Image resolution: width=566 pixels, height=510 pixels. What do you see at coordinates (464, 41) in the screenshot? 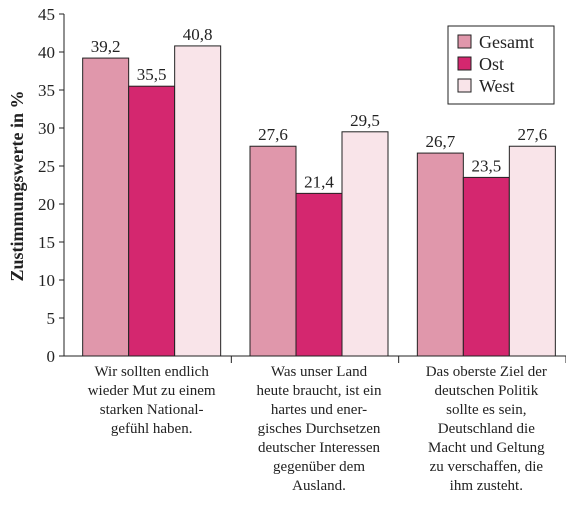
I see `legend-swatch-gesamt` at bounding box center [464, 41].